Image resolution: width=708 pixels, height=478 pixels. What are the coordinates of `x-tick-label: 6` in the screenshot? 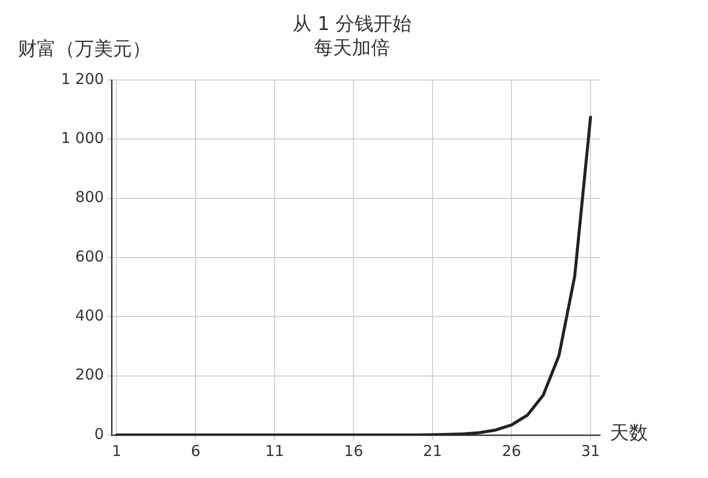 It's located at (195, 451).